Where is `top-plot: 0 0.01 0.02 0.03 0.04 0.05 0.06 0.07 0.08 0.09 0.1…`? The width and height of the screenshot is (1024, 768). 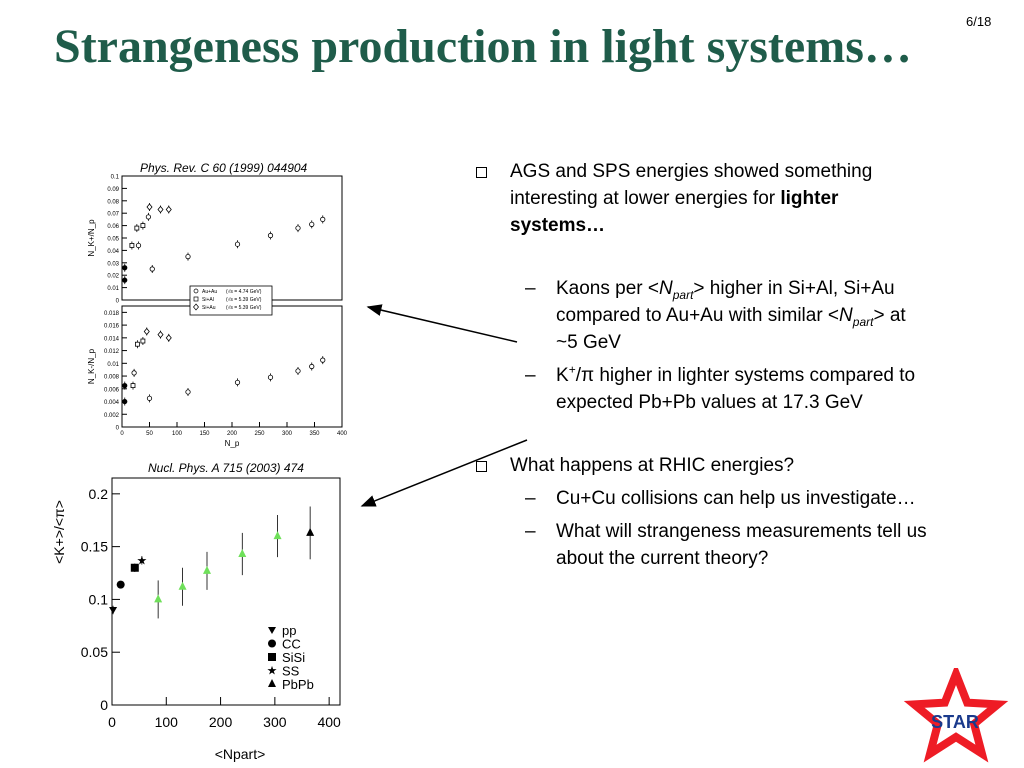 top-plot: 0 0.01 0.02 0.03 0.04 0.05 0.06 0.07 0.08 0.09 0.1… is located at coordinates (217, 312).